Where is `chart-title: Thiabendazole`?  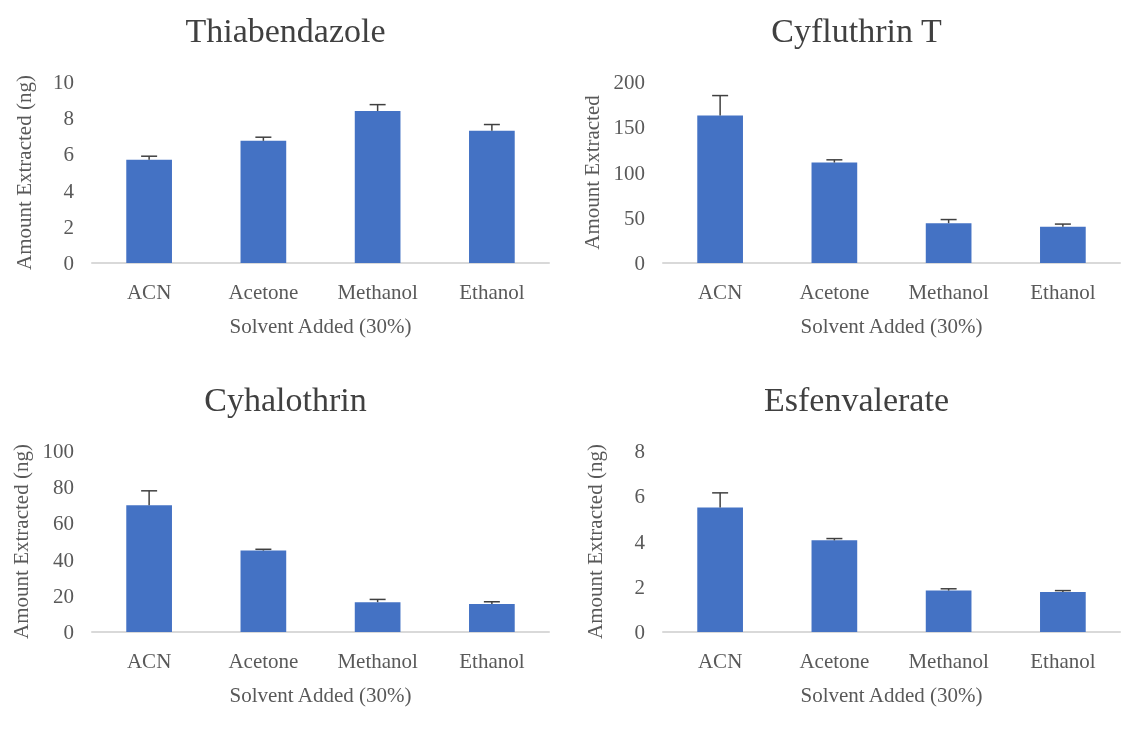
chart-title: Thiabendazole is located at coordinates (285, 30).